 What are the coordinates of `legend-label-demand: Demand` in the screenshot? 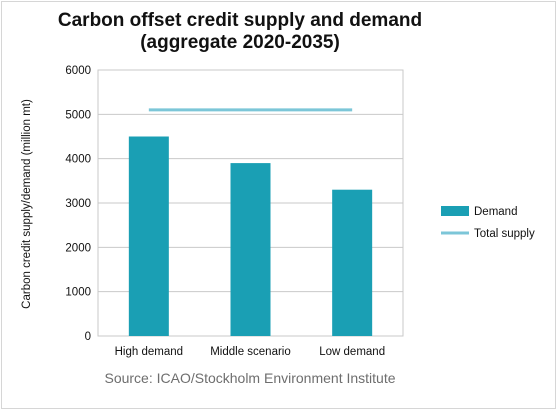 It's located at (495, 212).